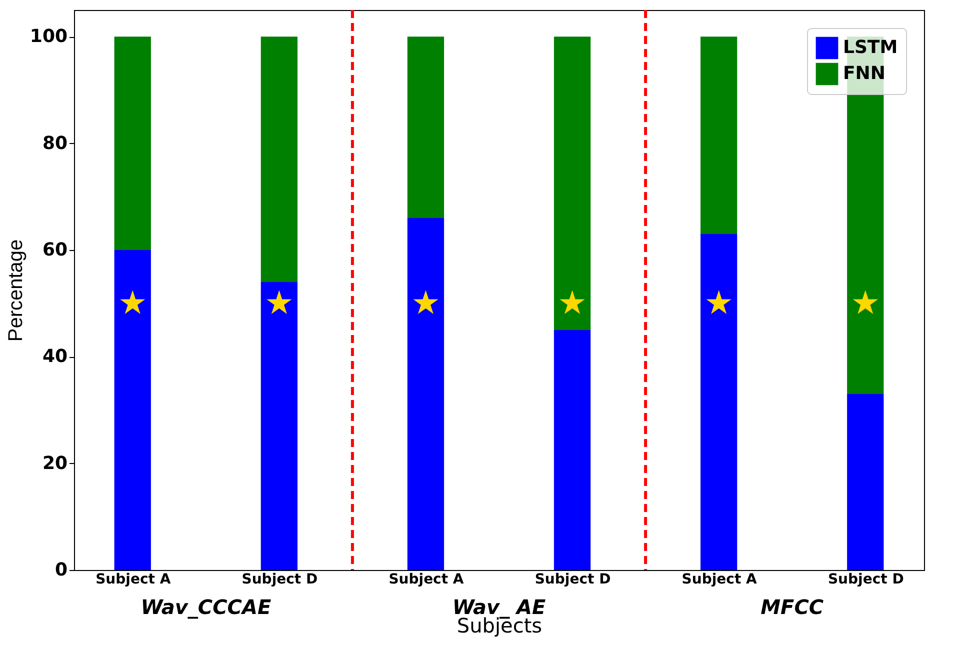  What do you see at coordinates (15, 290) in the screenshot?
I see `y-axis-title: Percentage` at bounding box center [15, 290].